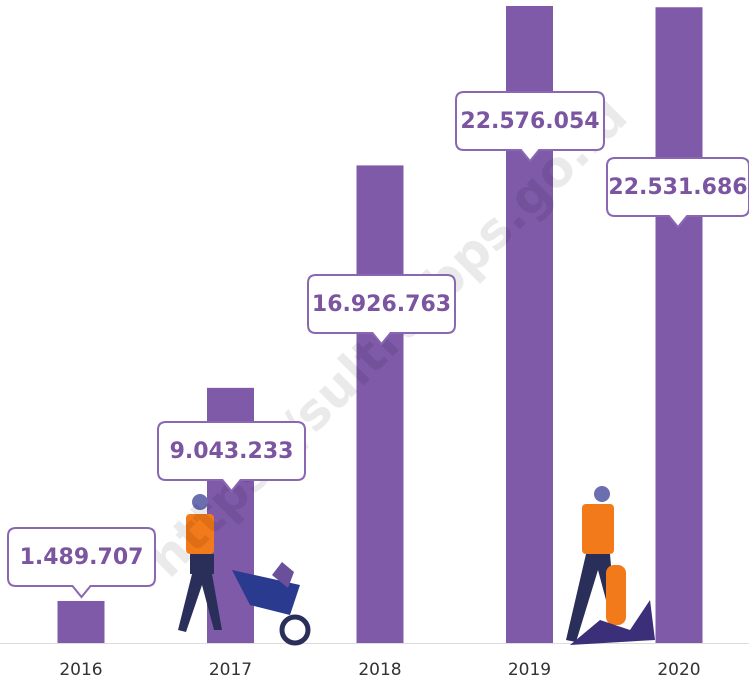 The height and width of the screenshot is (687, 749). I want to click on value-callout: 16.926.763, so click(381, 310).